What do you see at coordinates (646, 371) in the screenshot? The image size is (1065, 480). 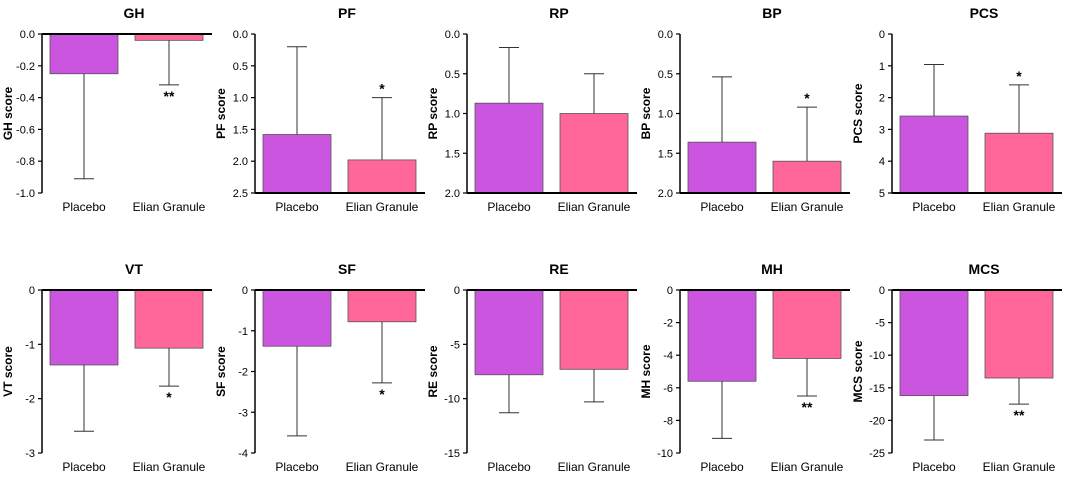 I see `y-axis-label: MH score` at bounding box center [646, 371].